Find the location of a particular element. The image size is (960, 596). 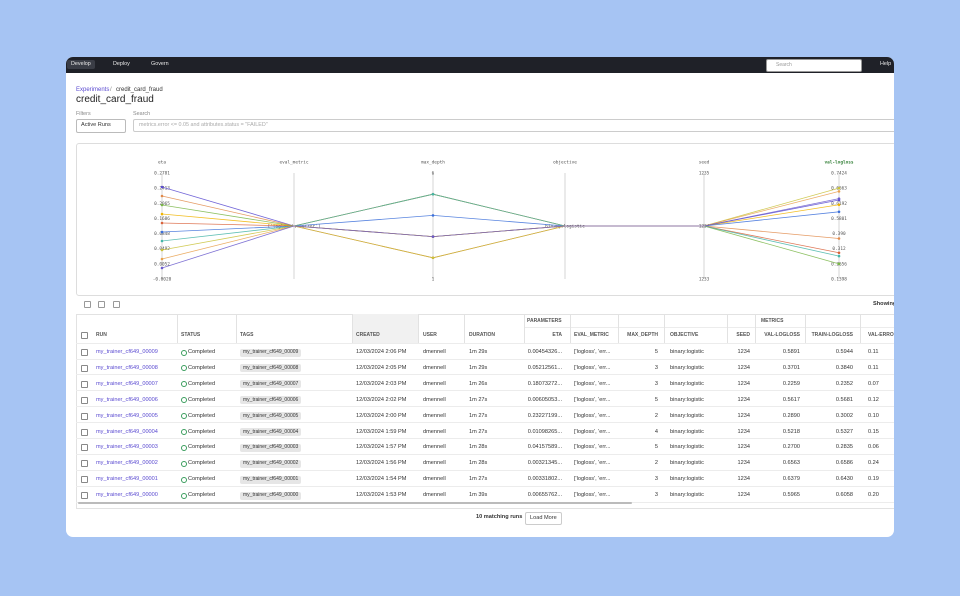

col-header: DURATION is located at coordinates (482, 335).